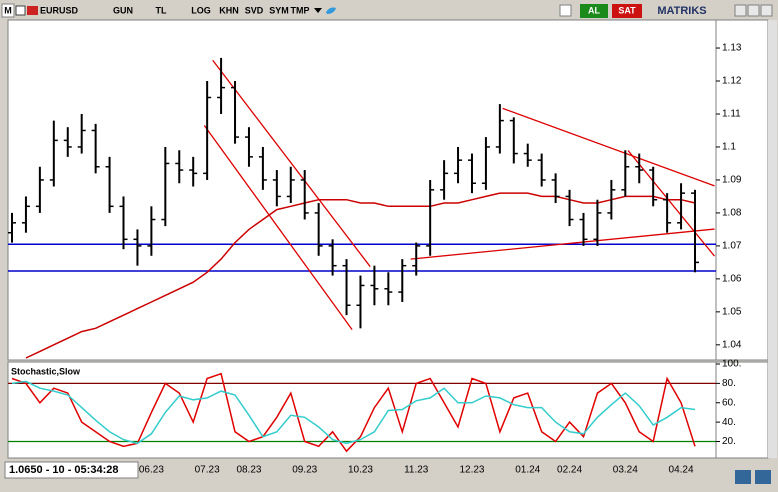  I want to click on y-tick-label: 1.06, so click(732, 279).